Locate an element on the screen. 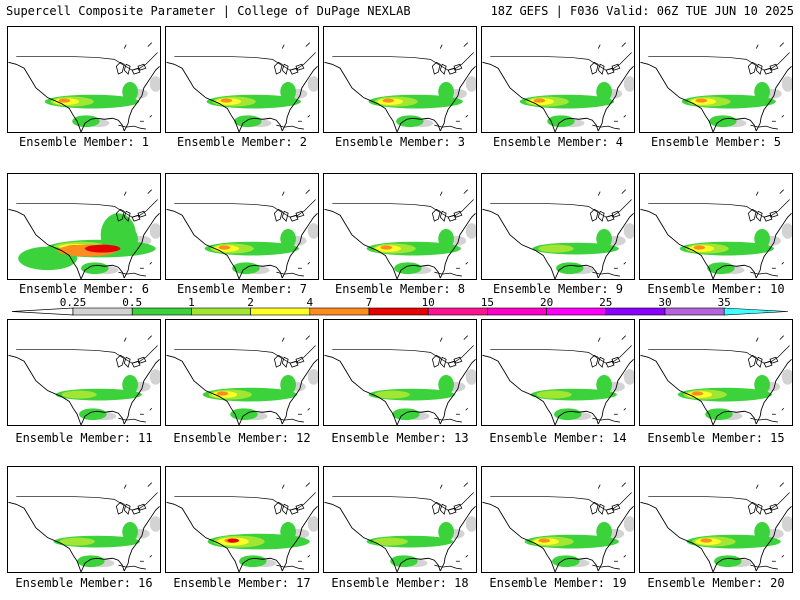 This screenshot has height=600, width=800. member-label: Ensemble Member: 7 is located at coordinates (242, 289).